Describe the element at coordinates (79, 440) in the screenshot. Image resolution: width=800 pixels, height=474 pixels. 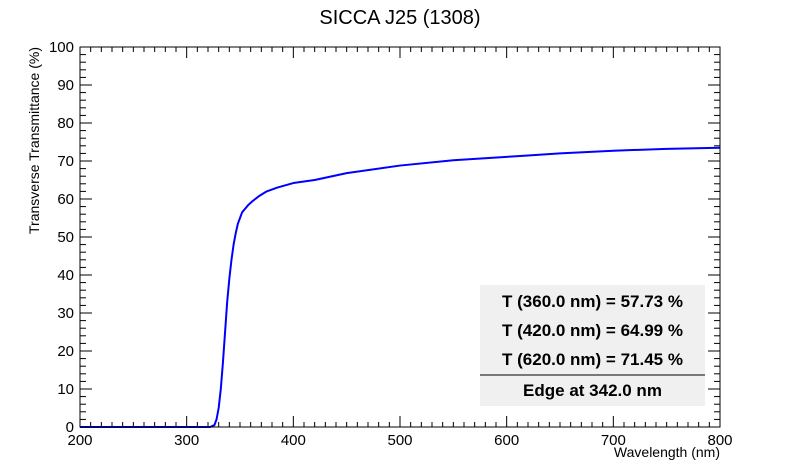
I see `x-tick-label: 200` at that location.